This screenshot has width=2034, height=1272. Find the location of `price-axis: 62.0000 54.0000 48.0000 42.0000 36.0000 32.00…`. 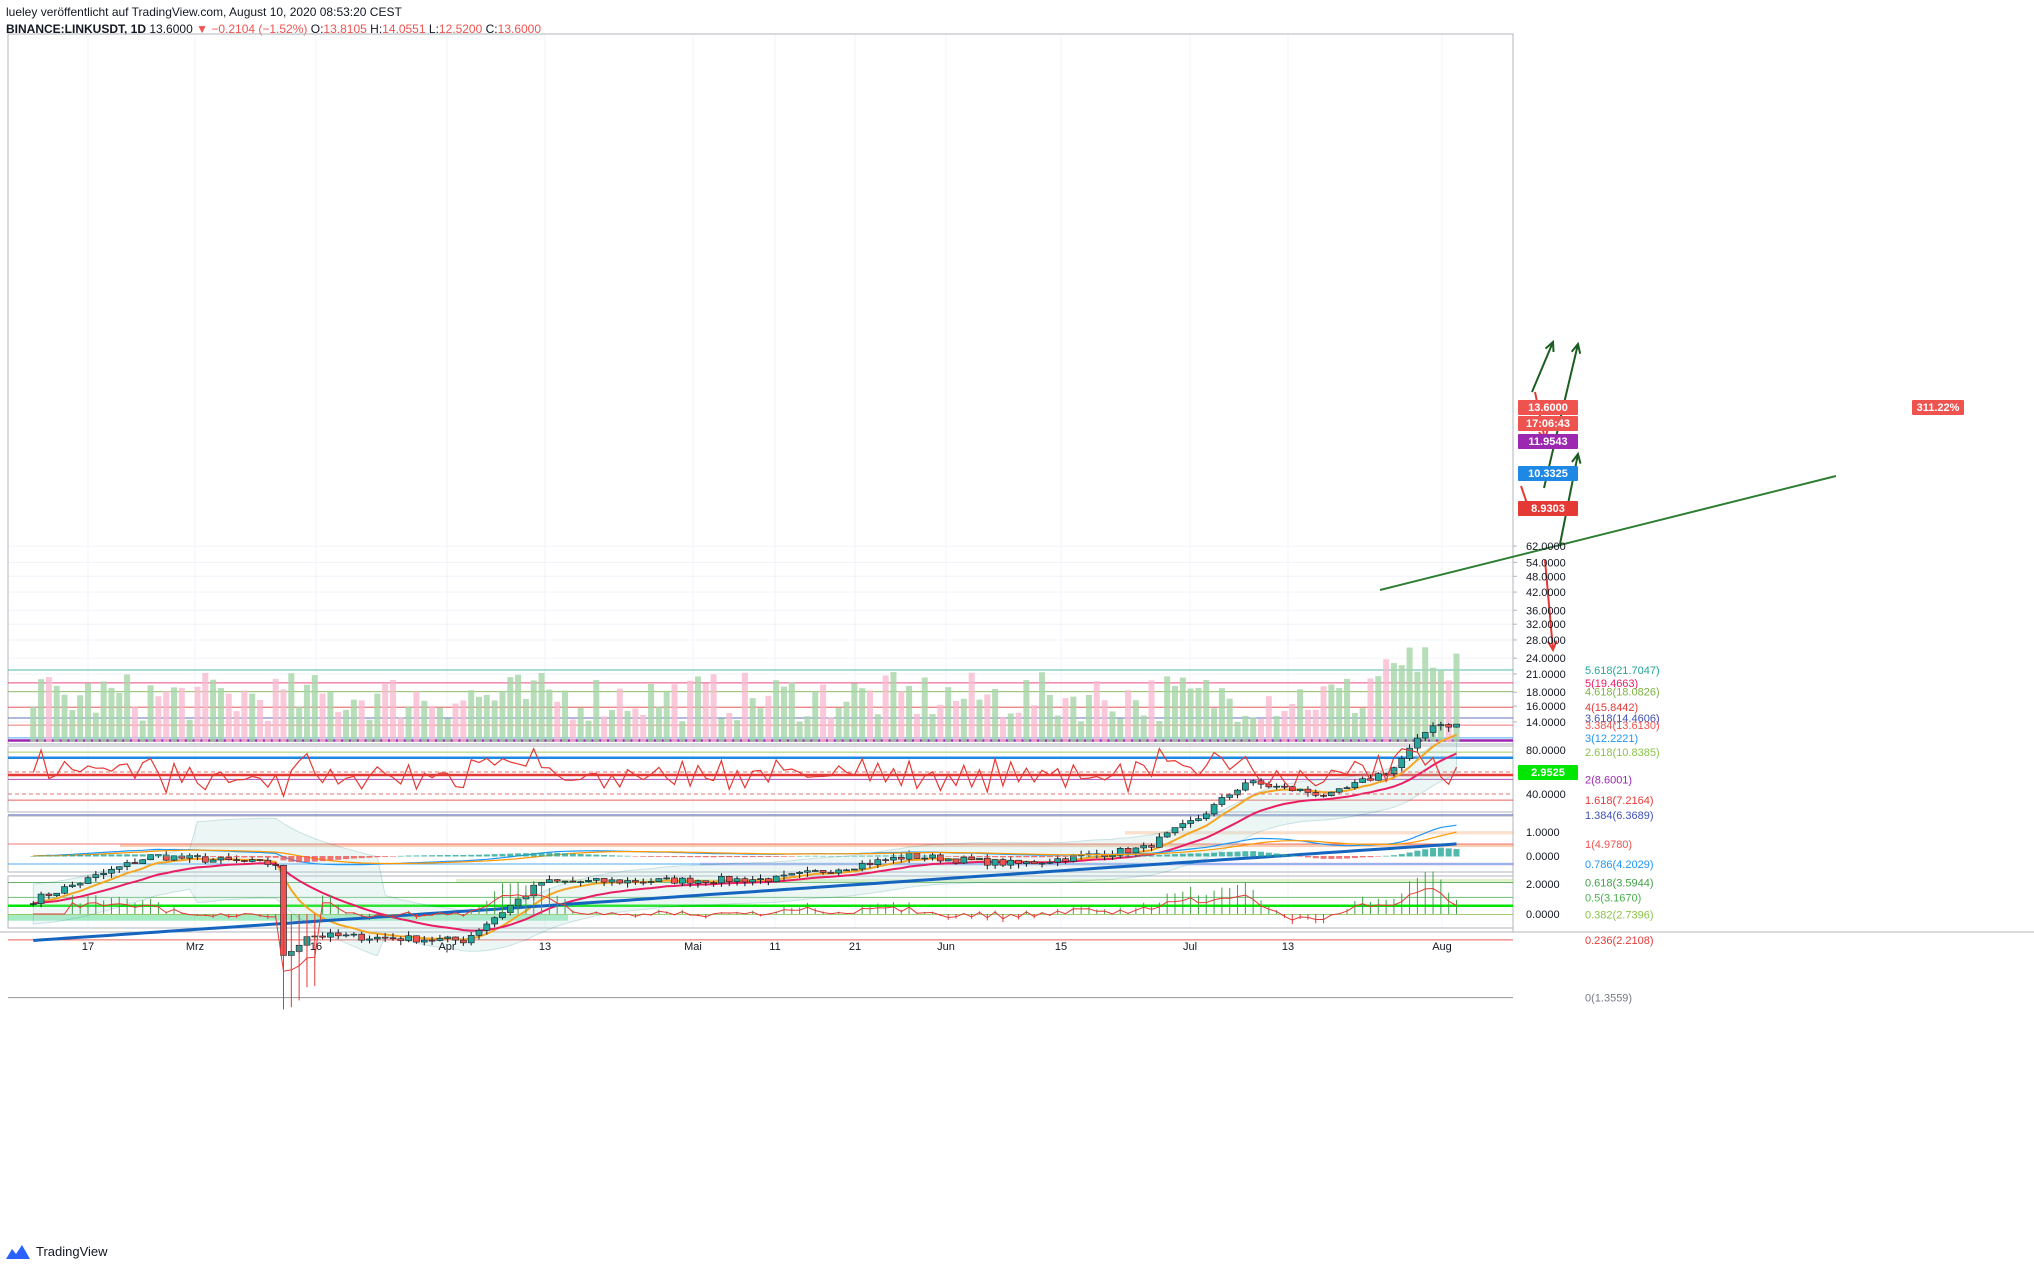

price-axis: 62.0000 54.0000 48.0000 42.0000 36.0000 32.00… is located at coordinates (1539, 731).